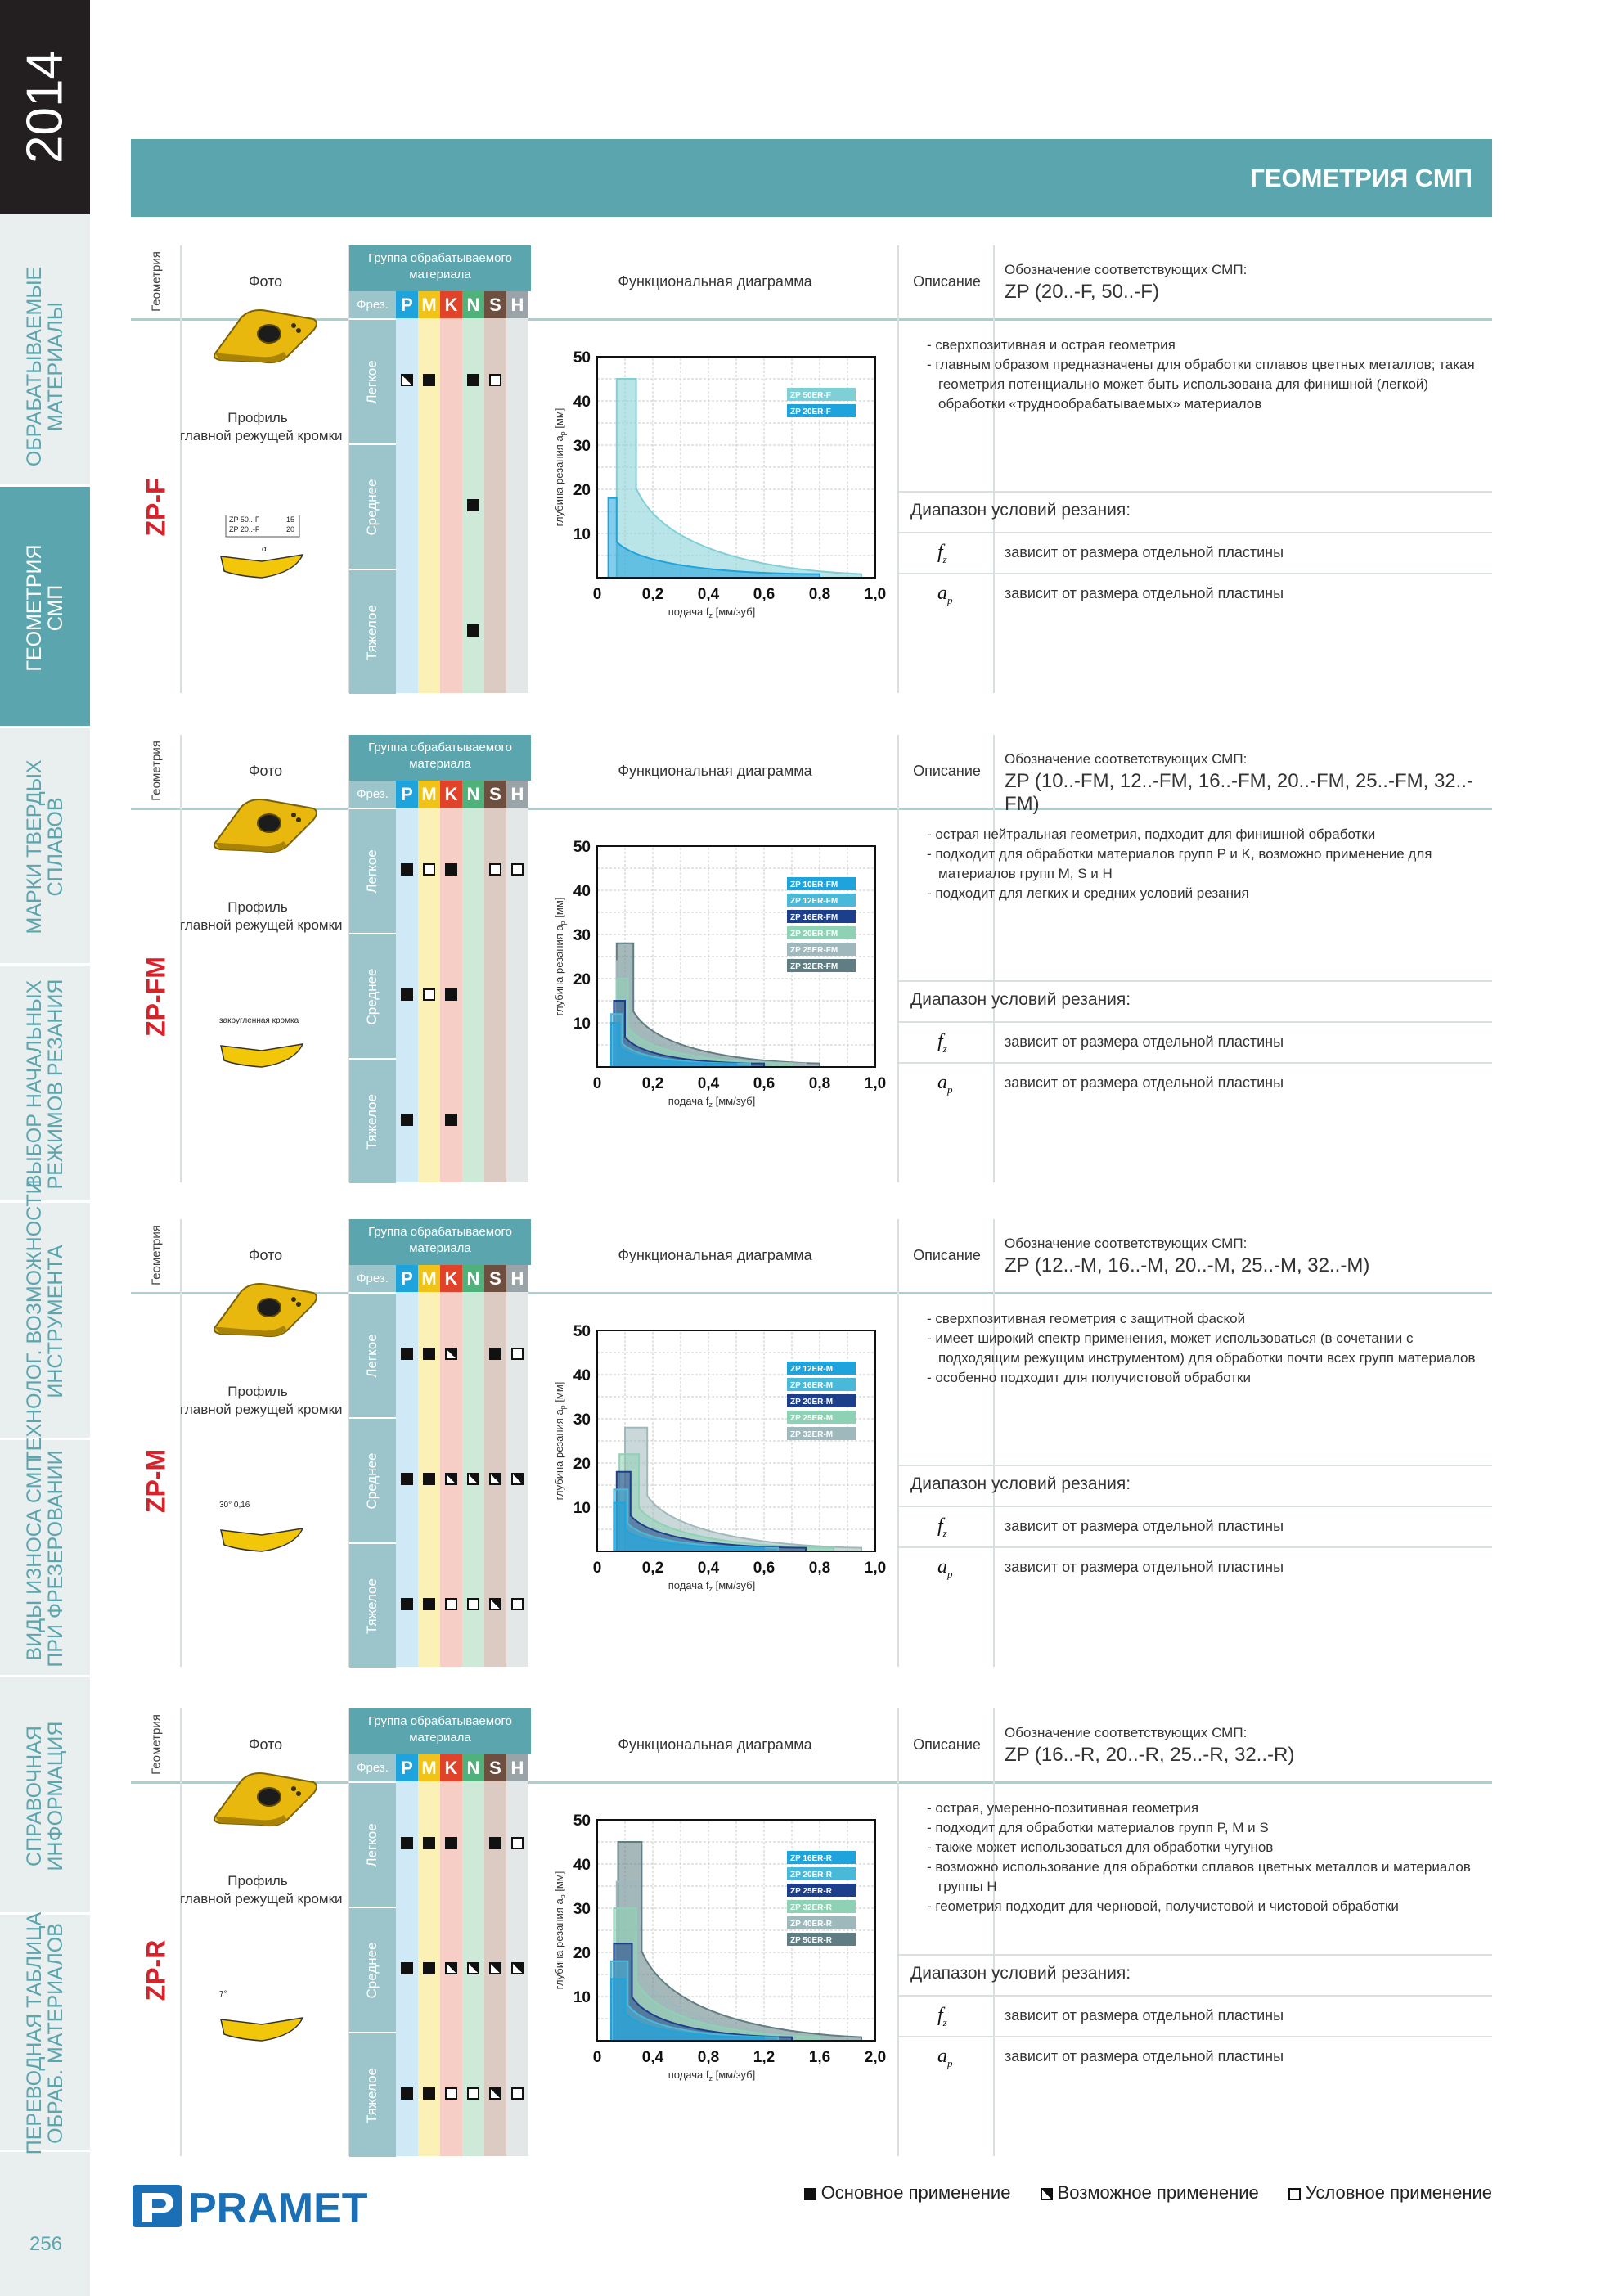 The image size is (1623, 2296). I want to click on sidebar-tab-1: ОБРАБАТЫВАЕМЫЕ МАТЕРИАЛЫ, so click(45, 366).